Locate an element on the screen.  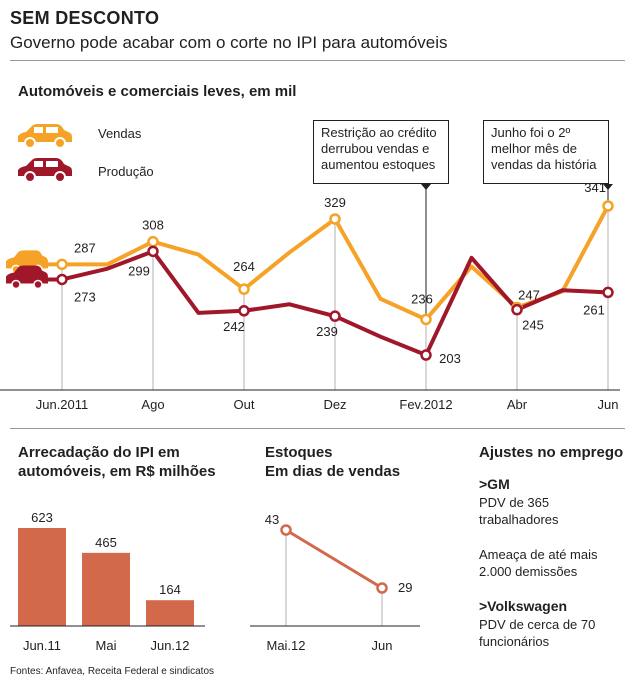
text-line: 2.000 demissões is located at coordinates (528, 571).